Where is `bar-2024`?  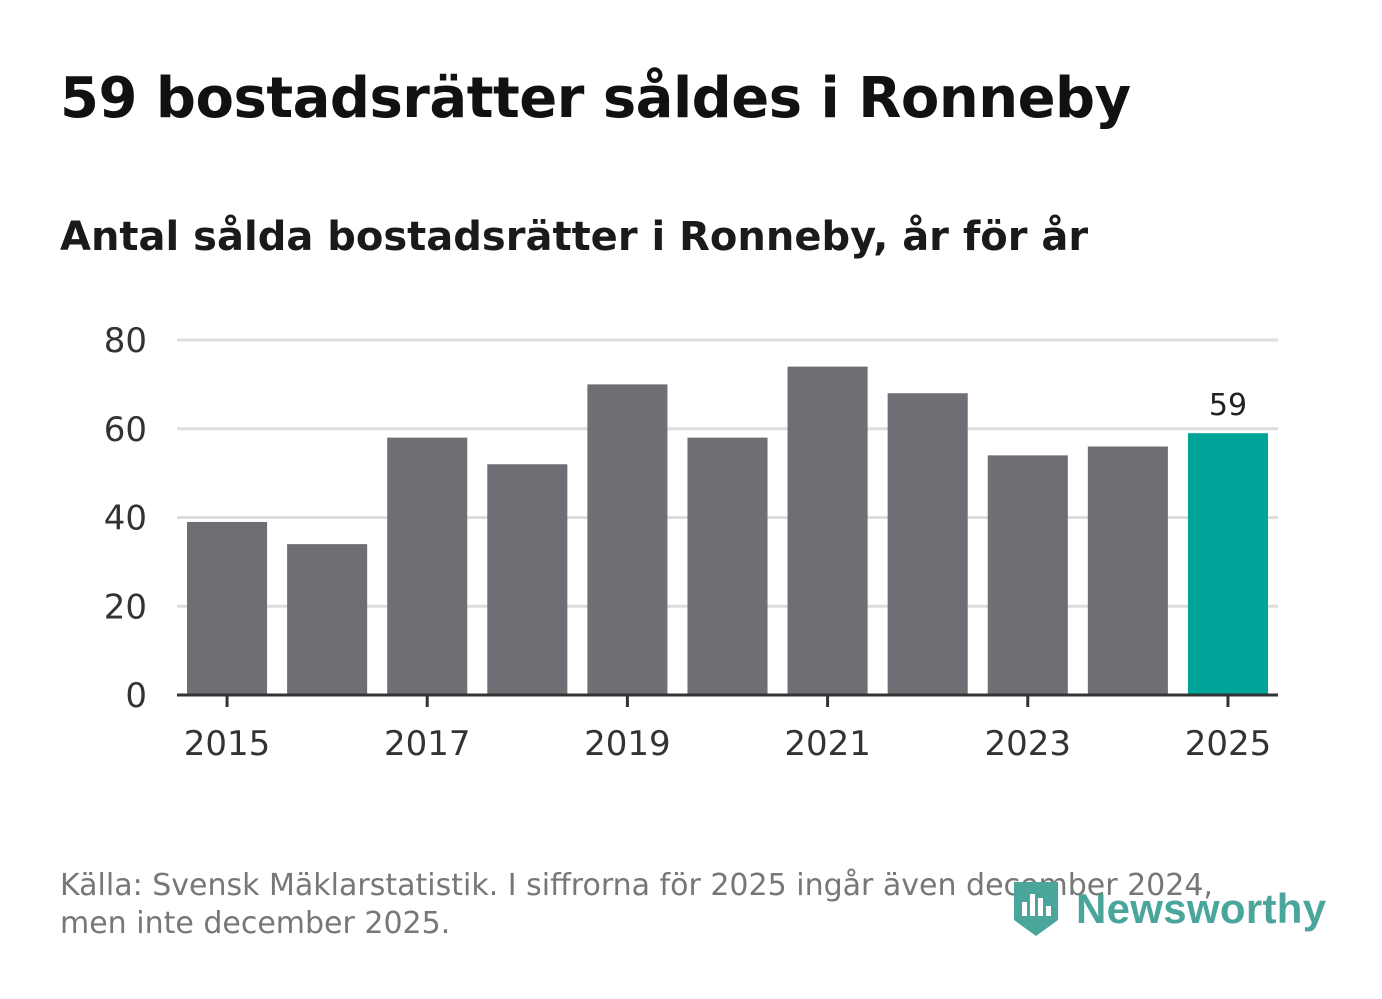
bar-2024 is located at coordinates (1127, 570).